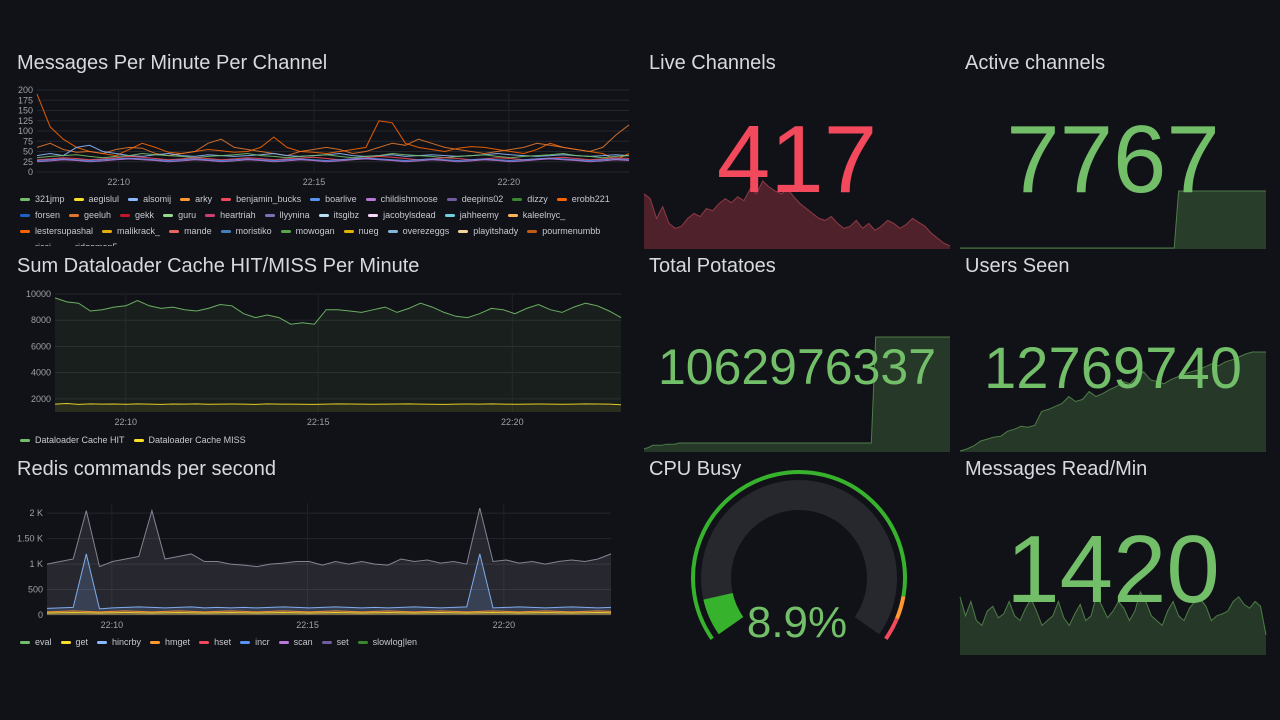 The height and width of the screenshot is (720, 1280). I want to click on legend-item: playitshady, so click(488, 231).